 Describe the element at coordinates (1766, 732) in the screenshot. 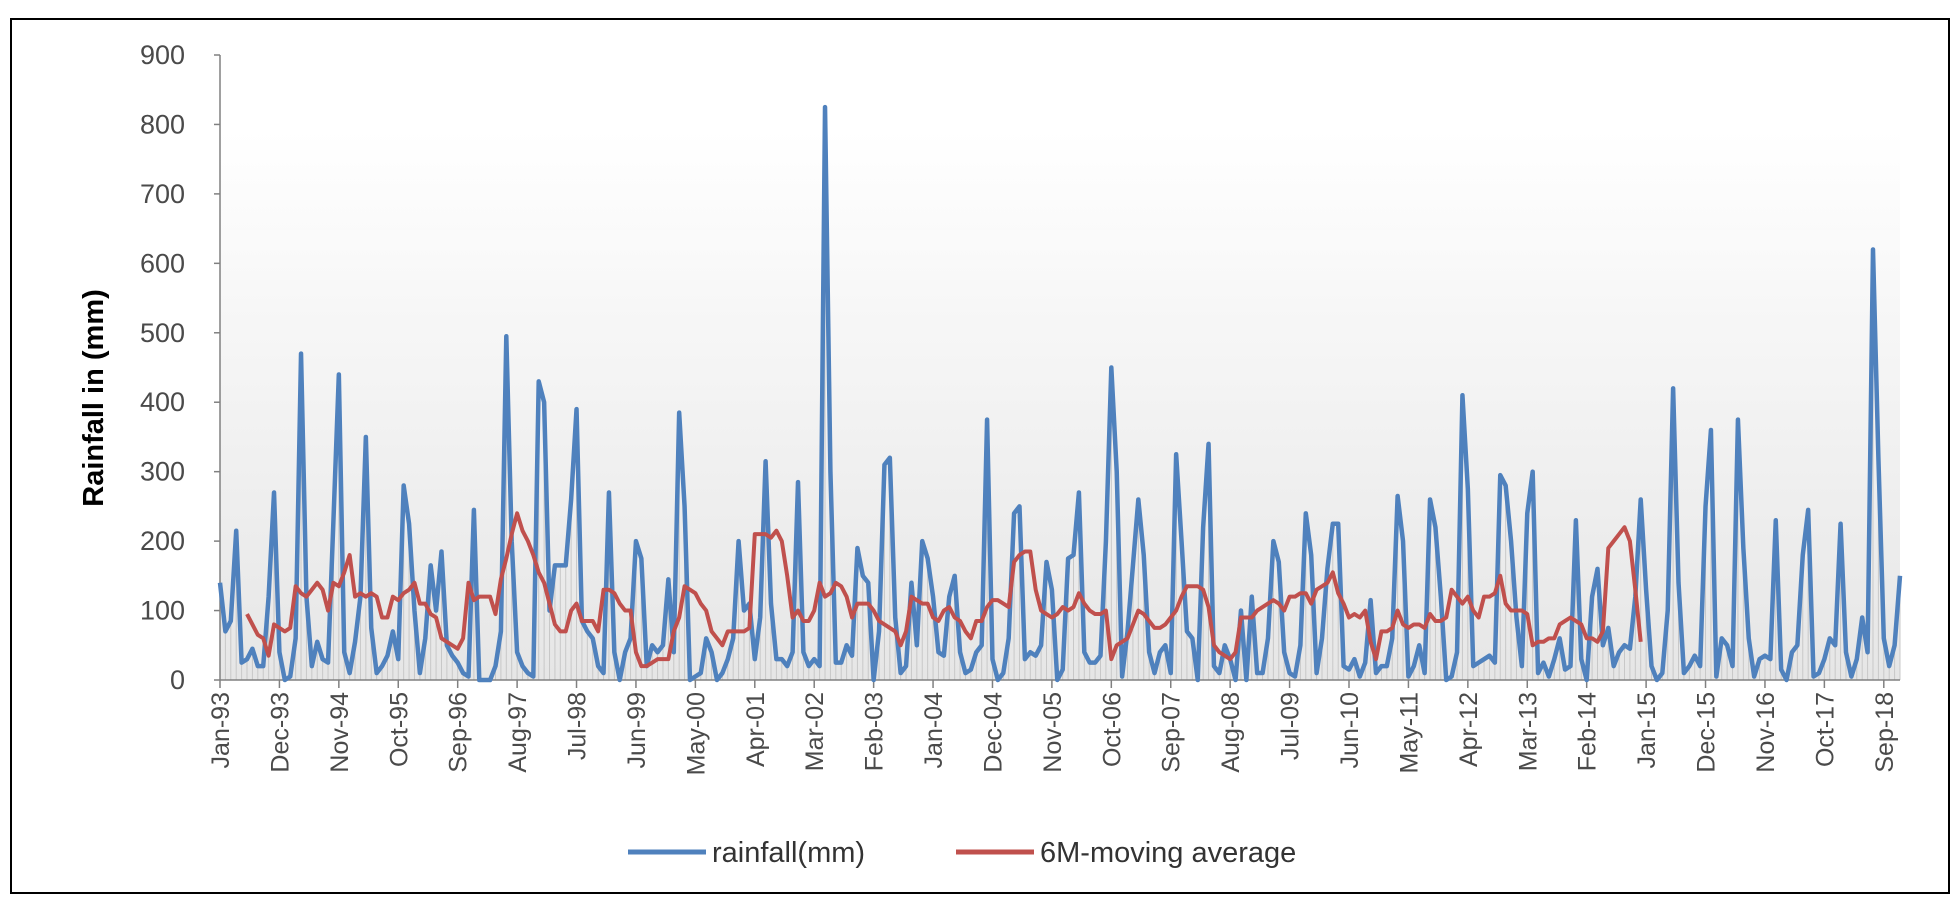

I see `x-tick-label: Nov-16` at that location.